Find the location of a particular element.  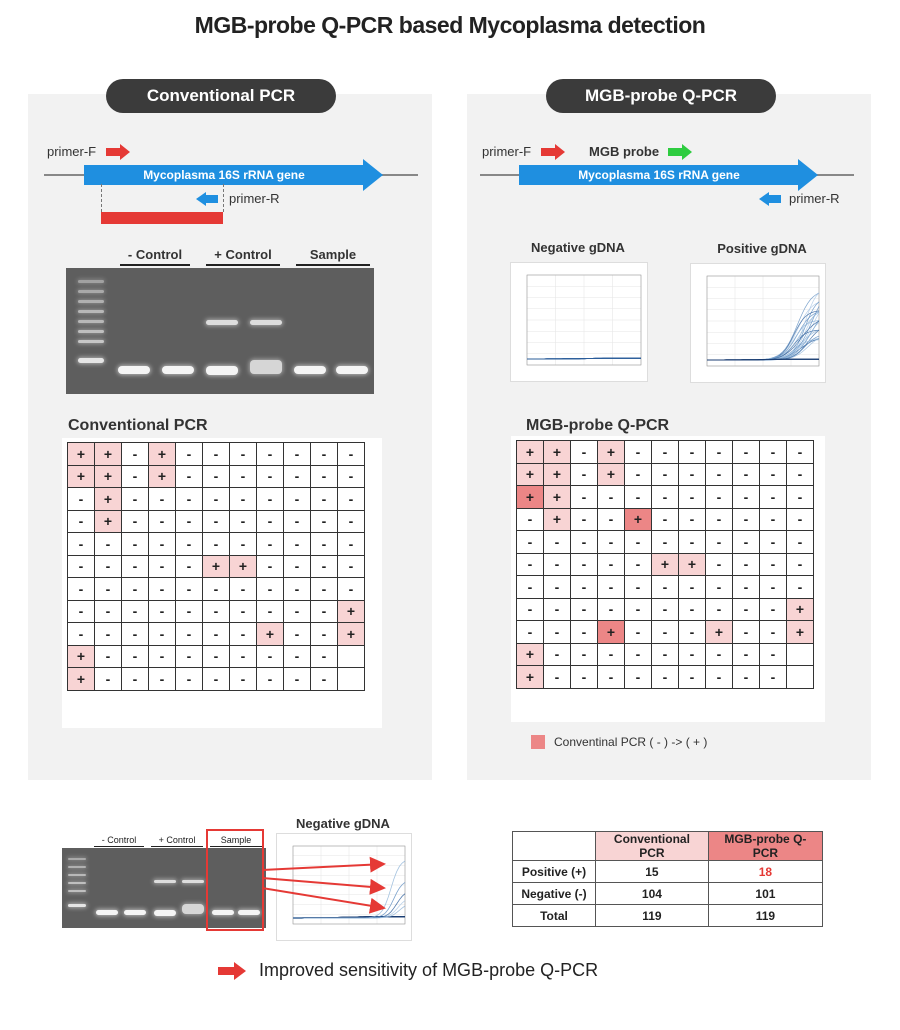

summary-header-row: Conventional PCR MGB-probe Q-PCR is located at coordinates (668, 846).